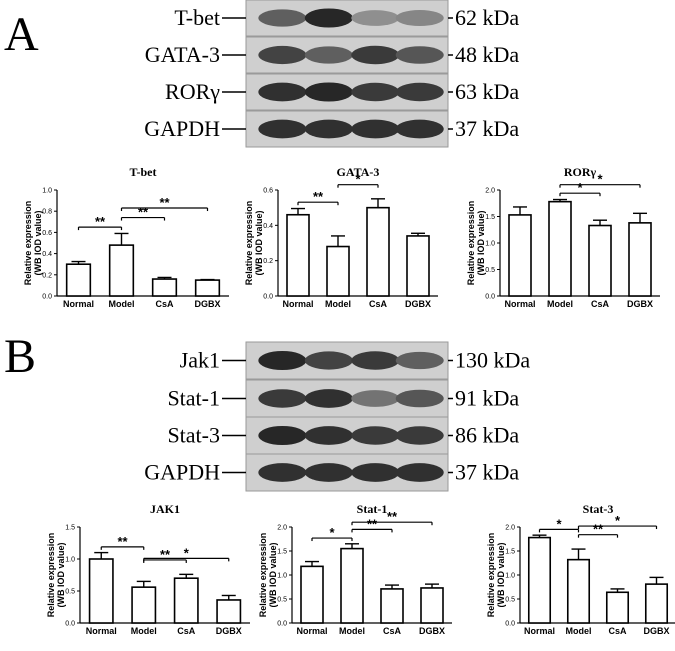  I want to click on blot-row: RORγ 63 kDa, so click(342, 92).